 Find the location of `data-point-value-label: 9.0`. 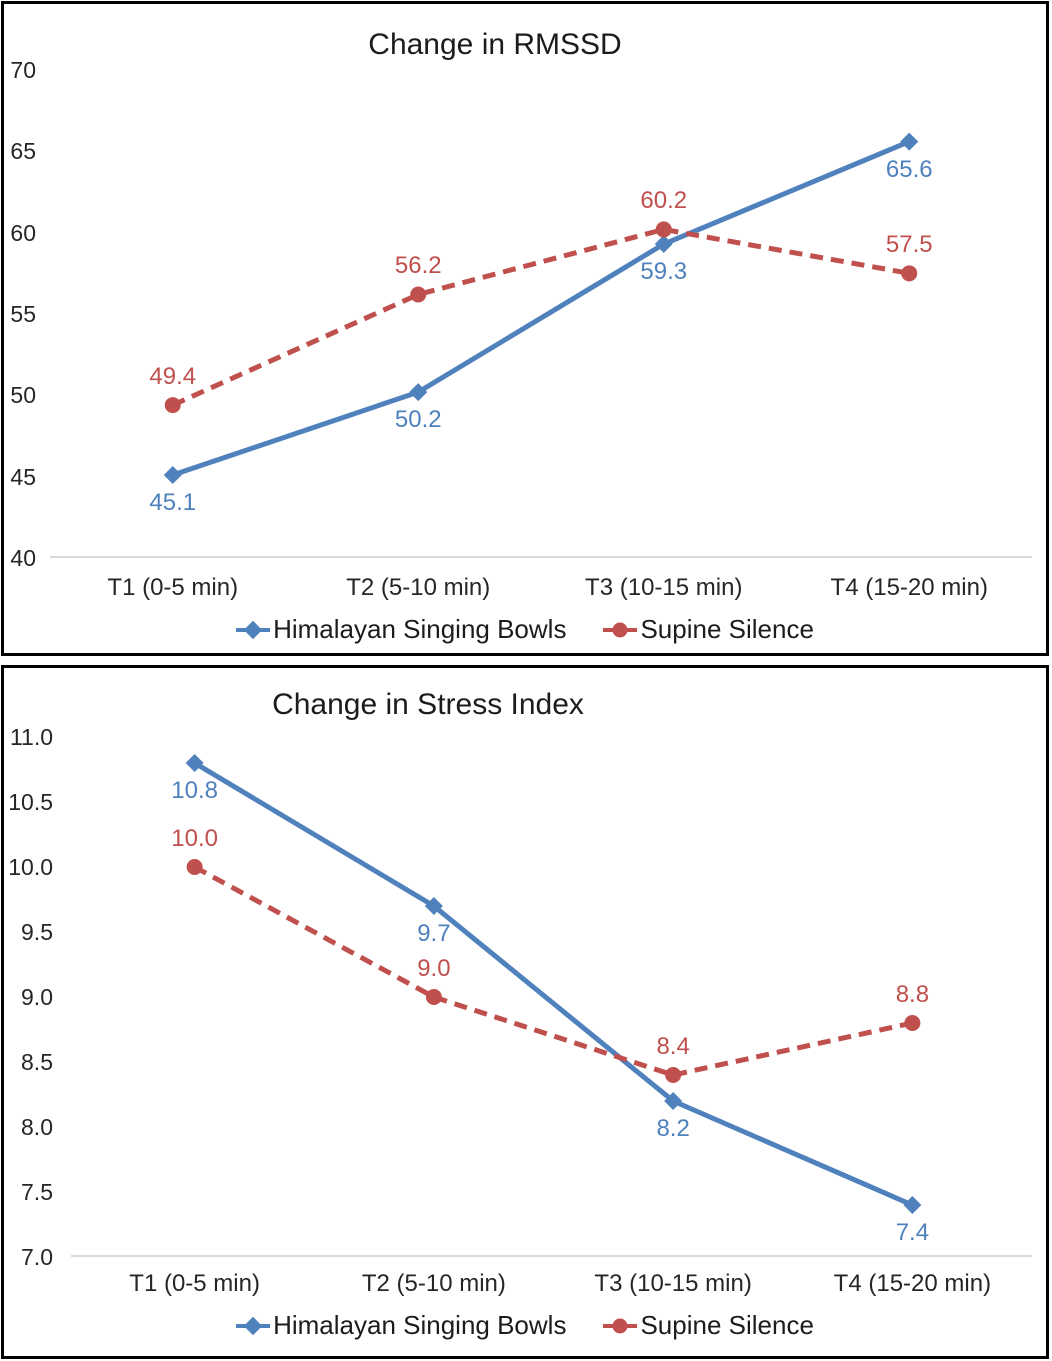

data-point-value-label: 9.0 is located at coordinates (434, 968).